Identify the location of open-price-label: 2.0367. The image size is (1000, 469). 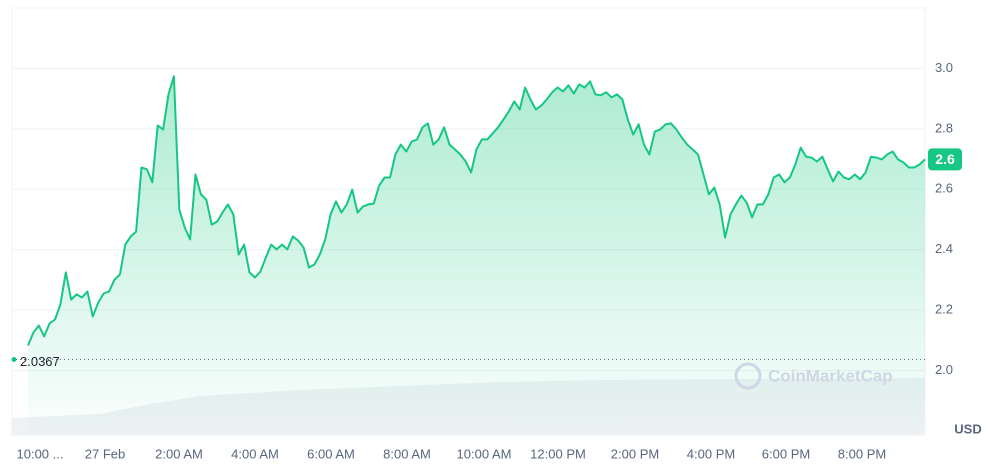
(40, 361).